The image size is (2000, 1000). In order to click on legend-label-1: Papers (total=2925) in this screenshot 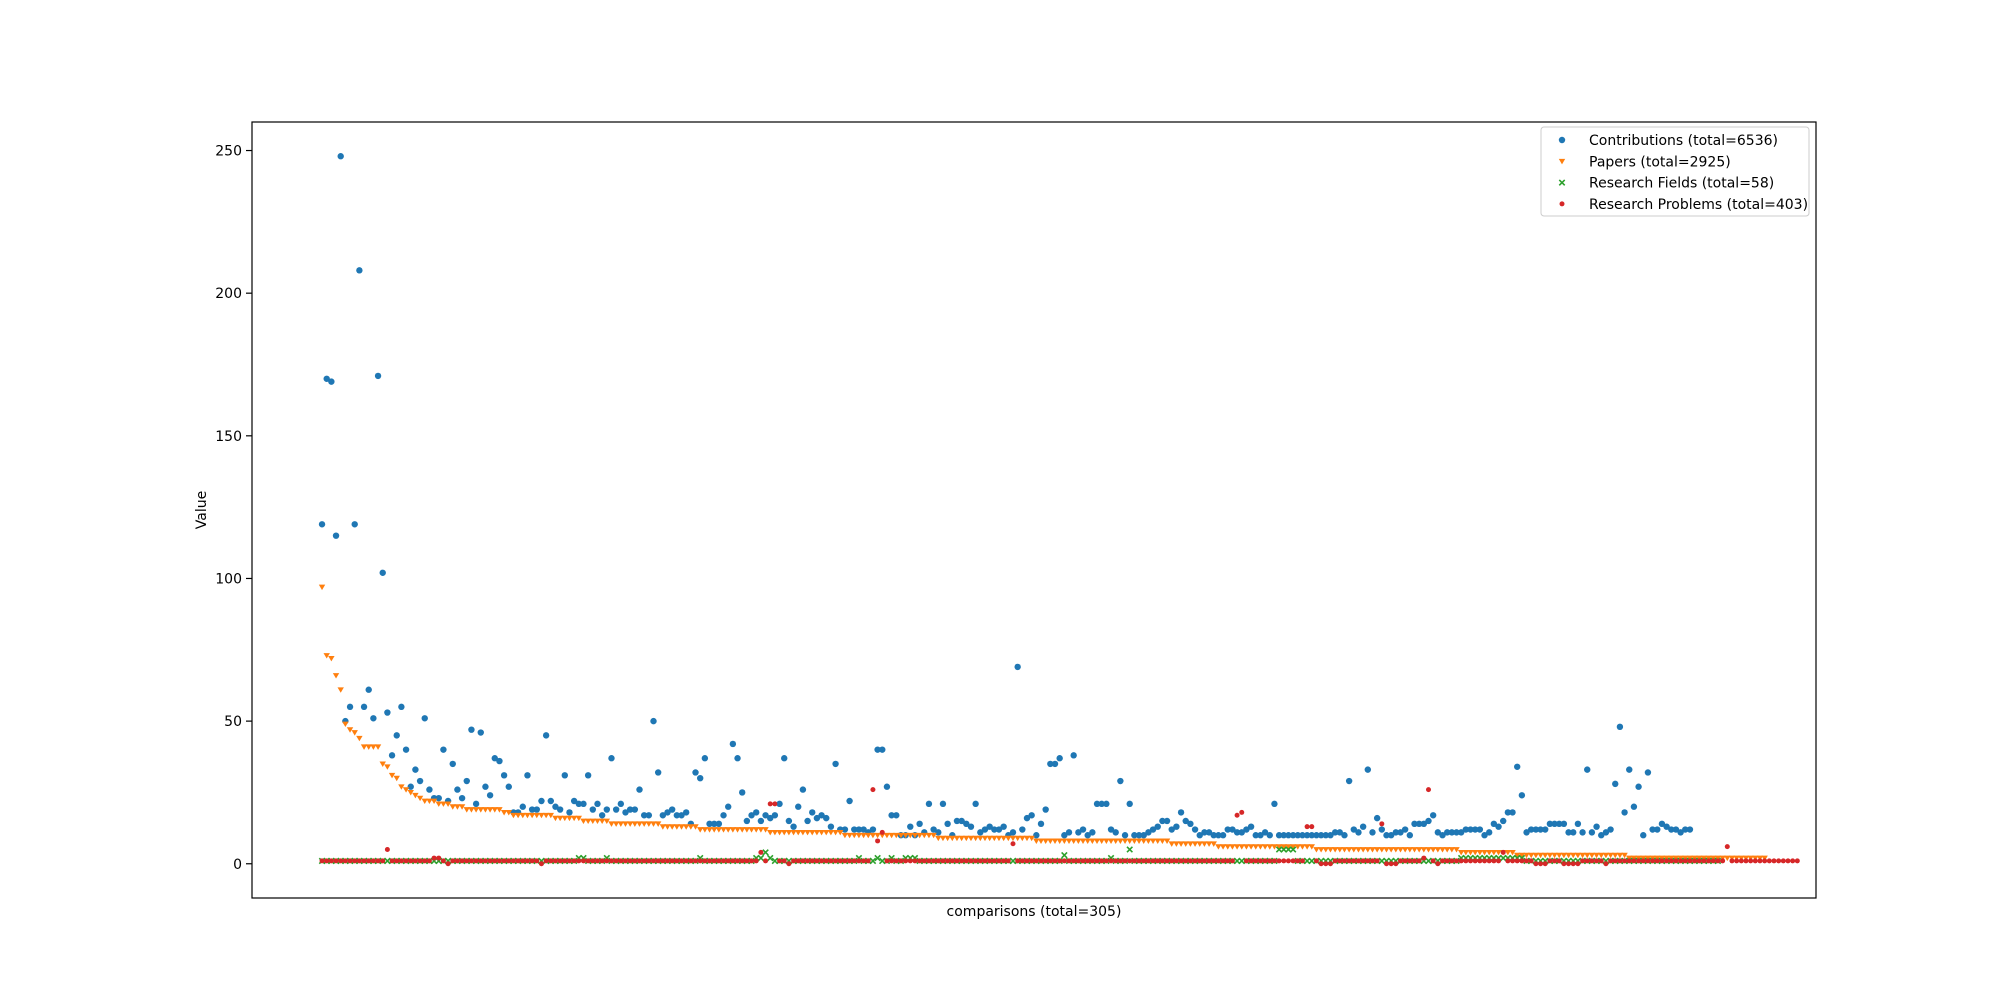, I will do `click(1660, 162)`.